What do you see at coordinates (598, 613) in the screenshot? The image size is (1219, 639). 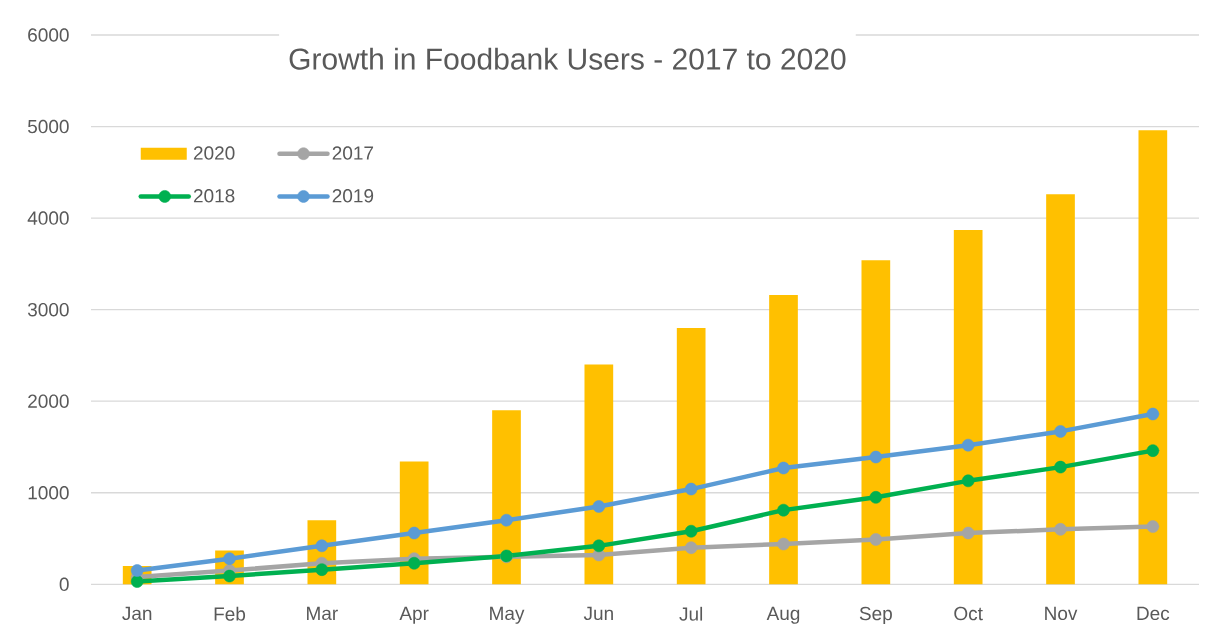 I see `x-tick-label: Jun` at bounding box center [598, 613].